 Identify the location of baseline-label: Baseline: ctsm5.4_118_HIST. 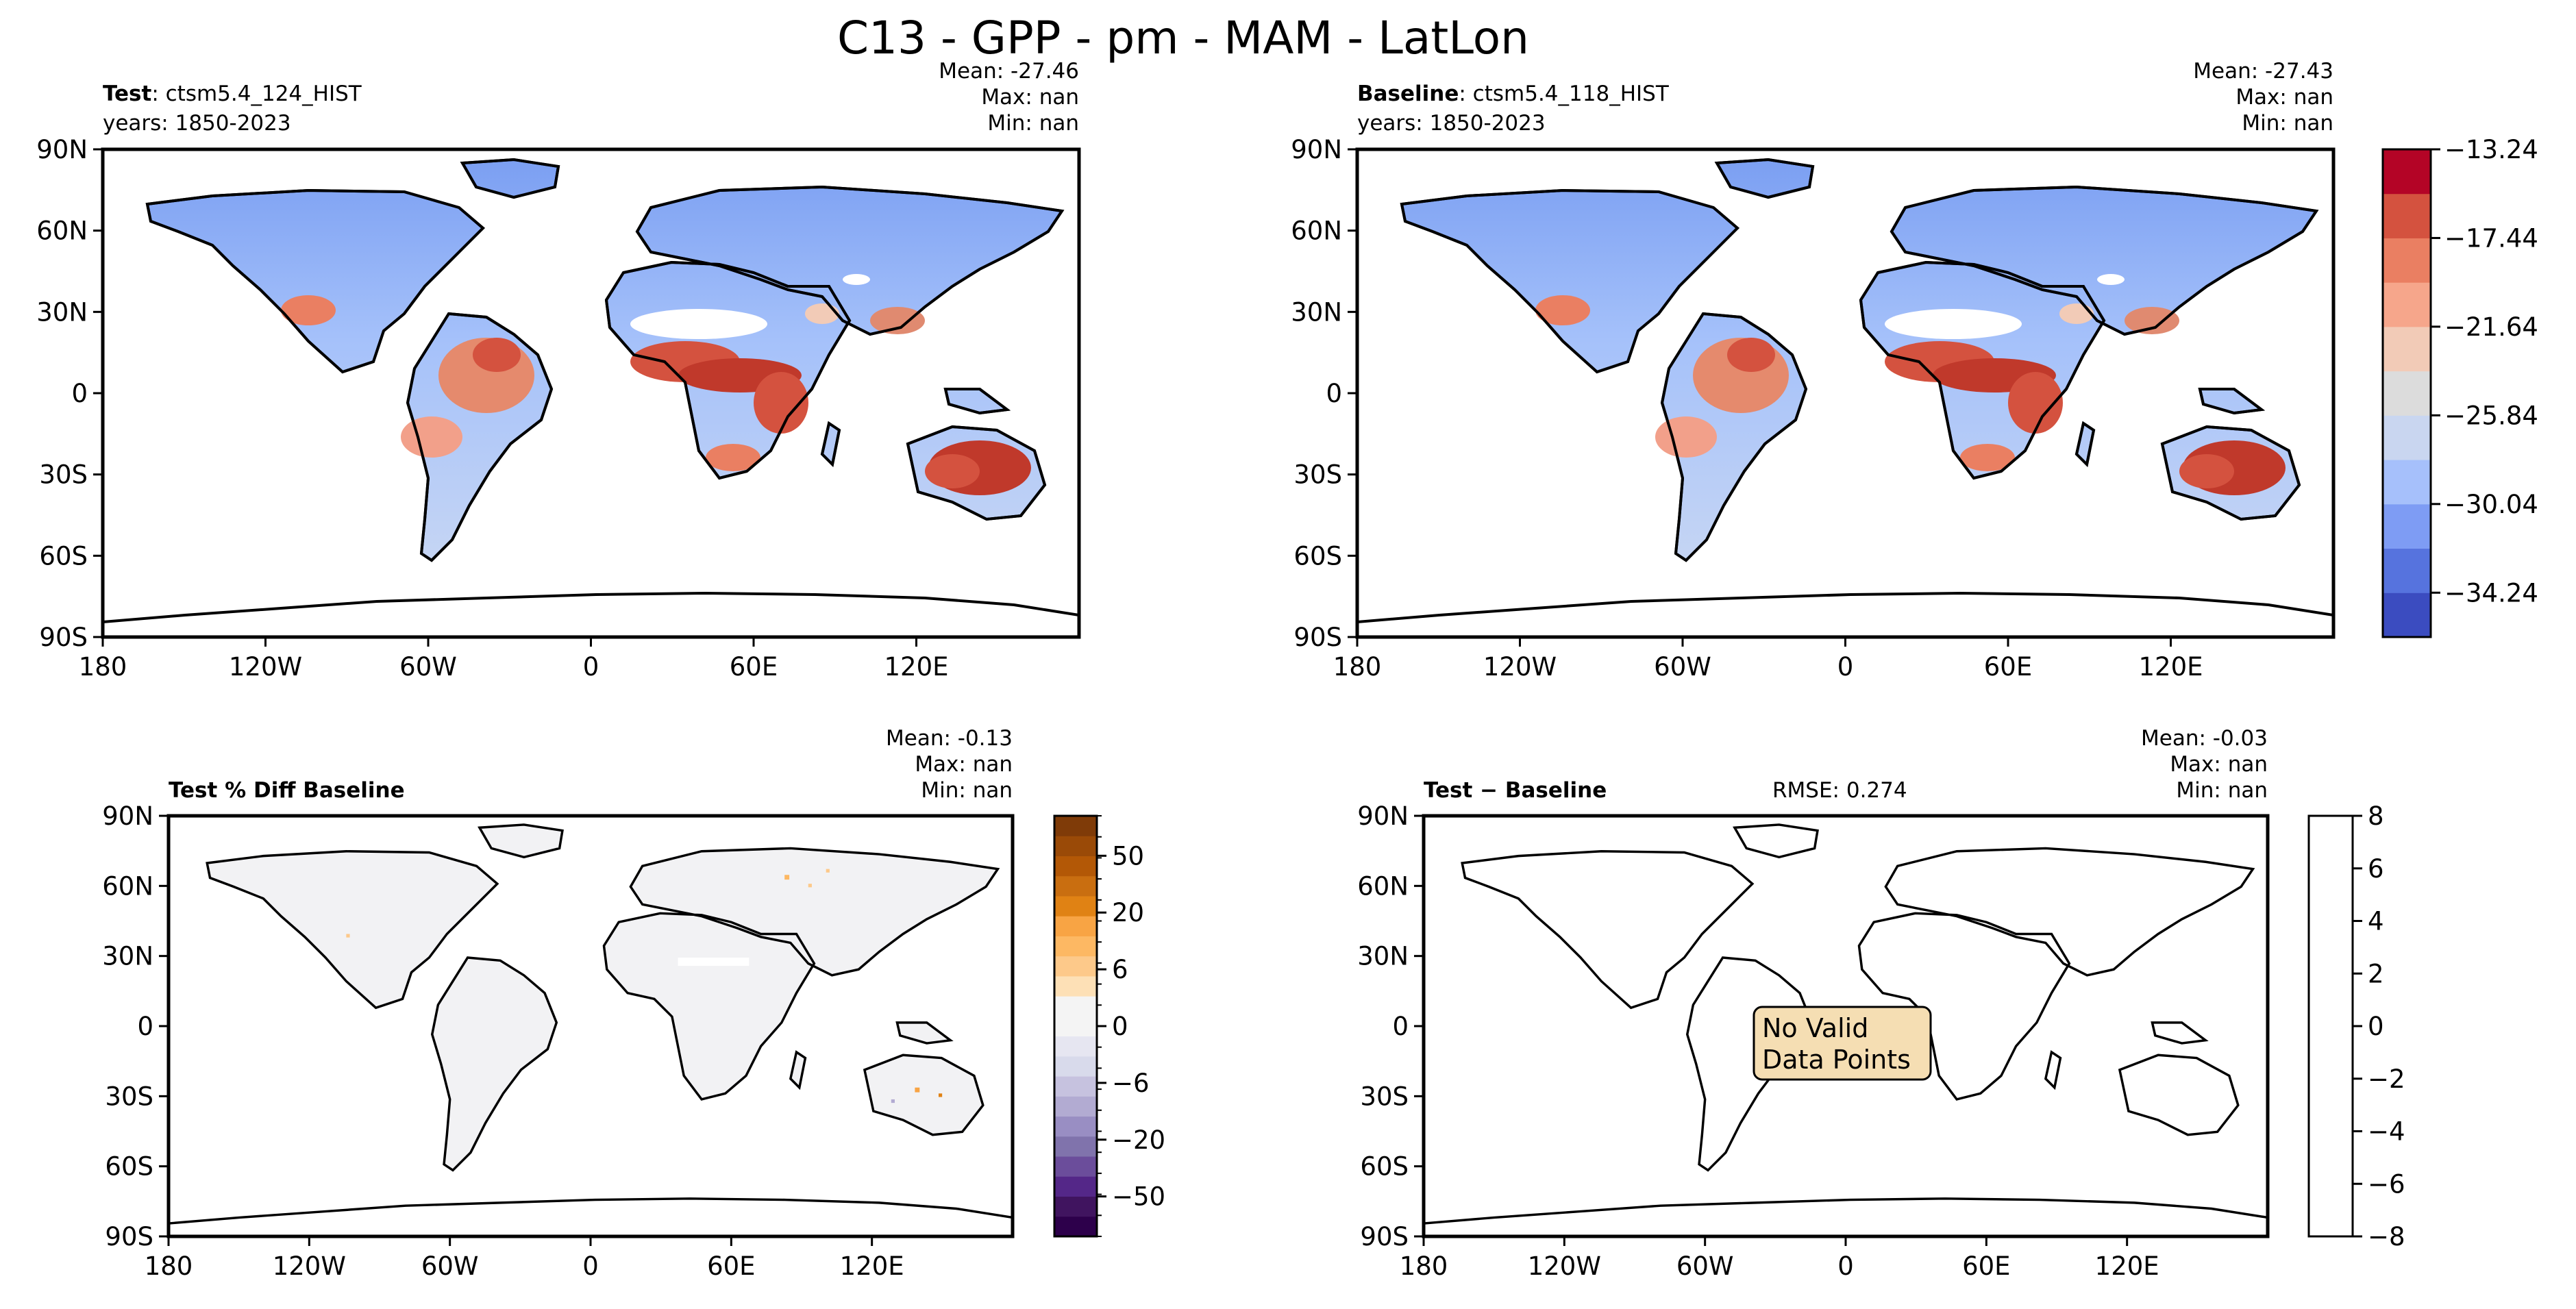
(1513, 94).